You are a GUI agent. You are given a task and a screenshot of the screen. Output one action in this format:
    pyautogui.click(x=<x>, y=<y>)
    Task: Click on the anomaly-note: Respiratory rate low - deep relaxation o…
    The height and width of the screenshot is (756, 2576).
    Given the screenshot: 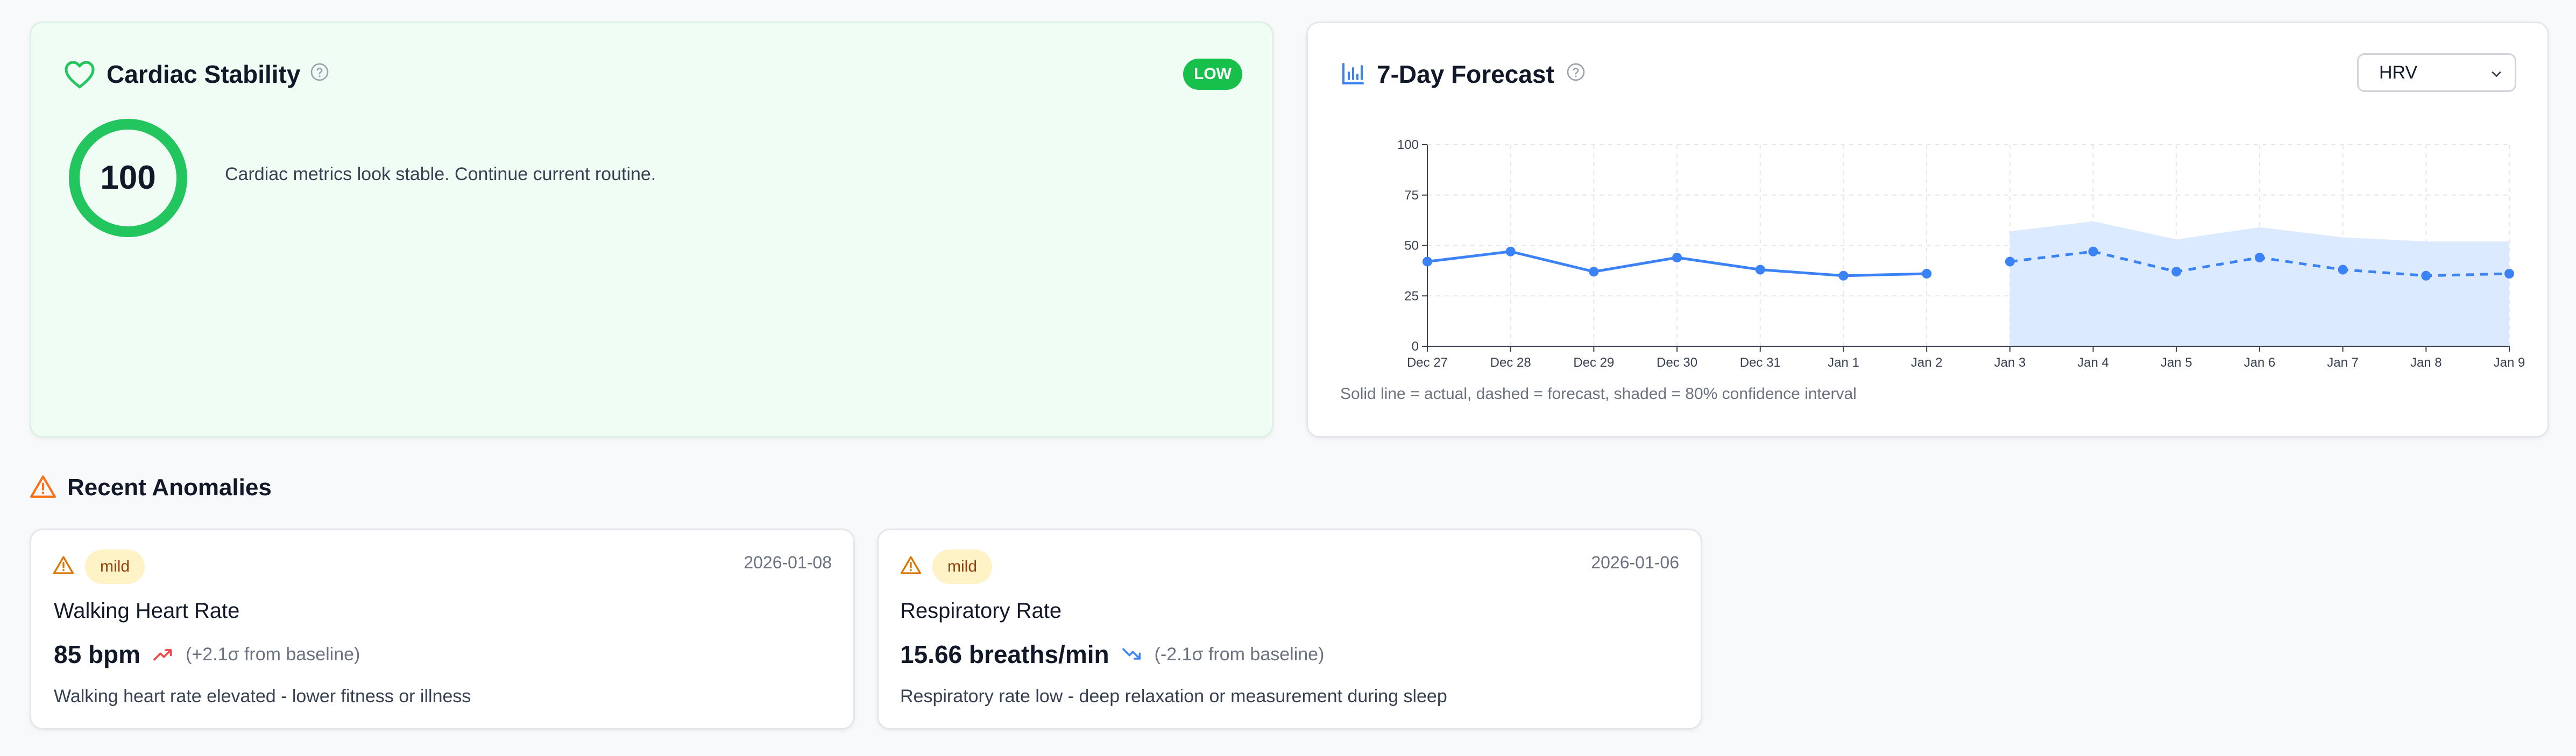 What is the action you would take?
    pyautogui.click(x=1173, y=696)
    